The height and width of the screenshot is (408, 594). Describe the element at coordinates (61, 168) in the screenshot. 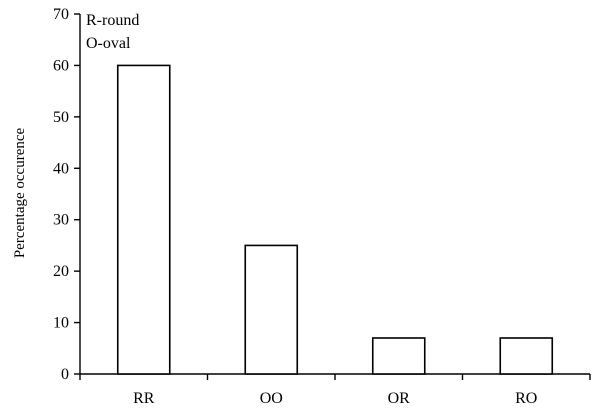

I see `y-tick-label: 40` at that location.